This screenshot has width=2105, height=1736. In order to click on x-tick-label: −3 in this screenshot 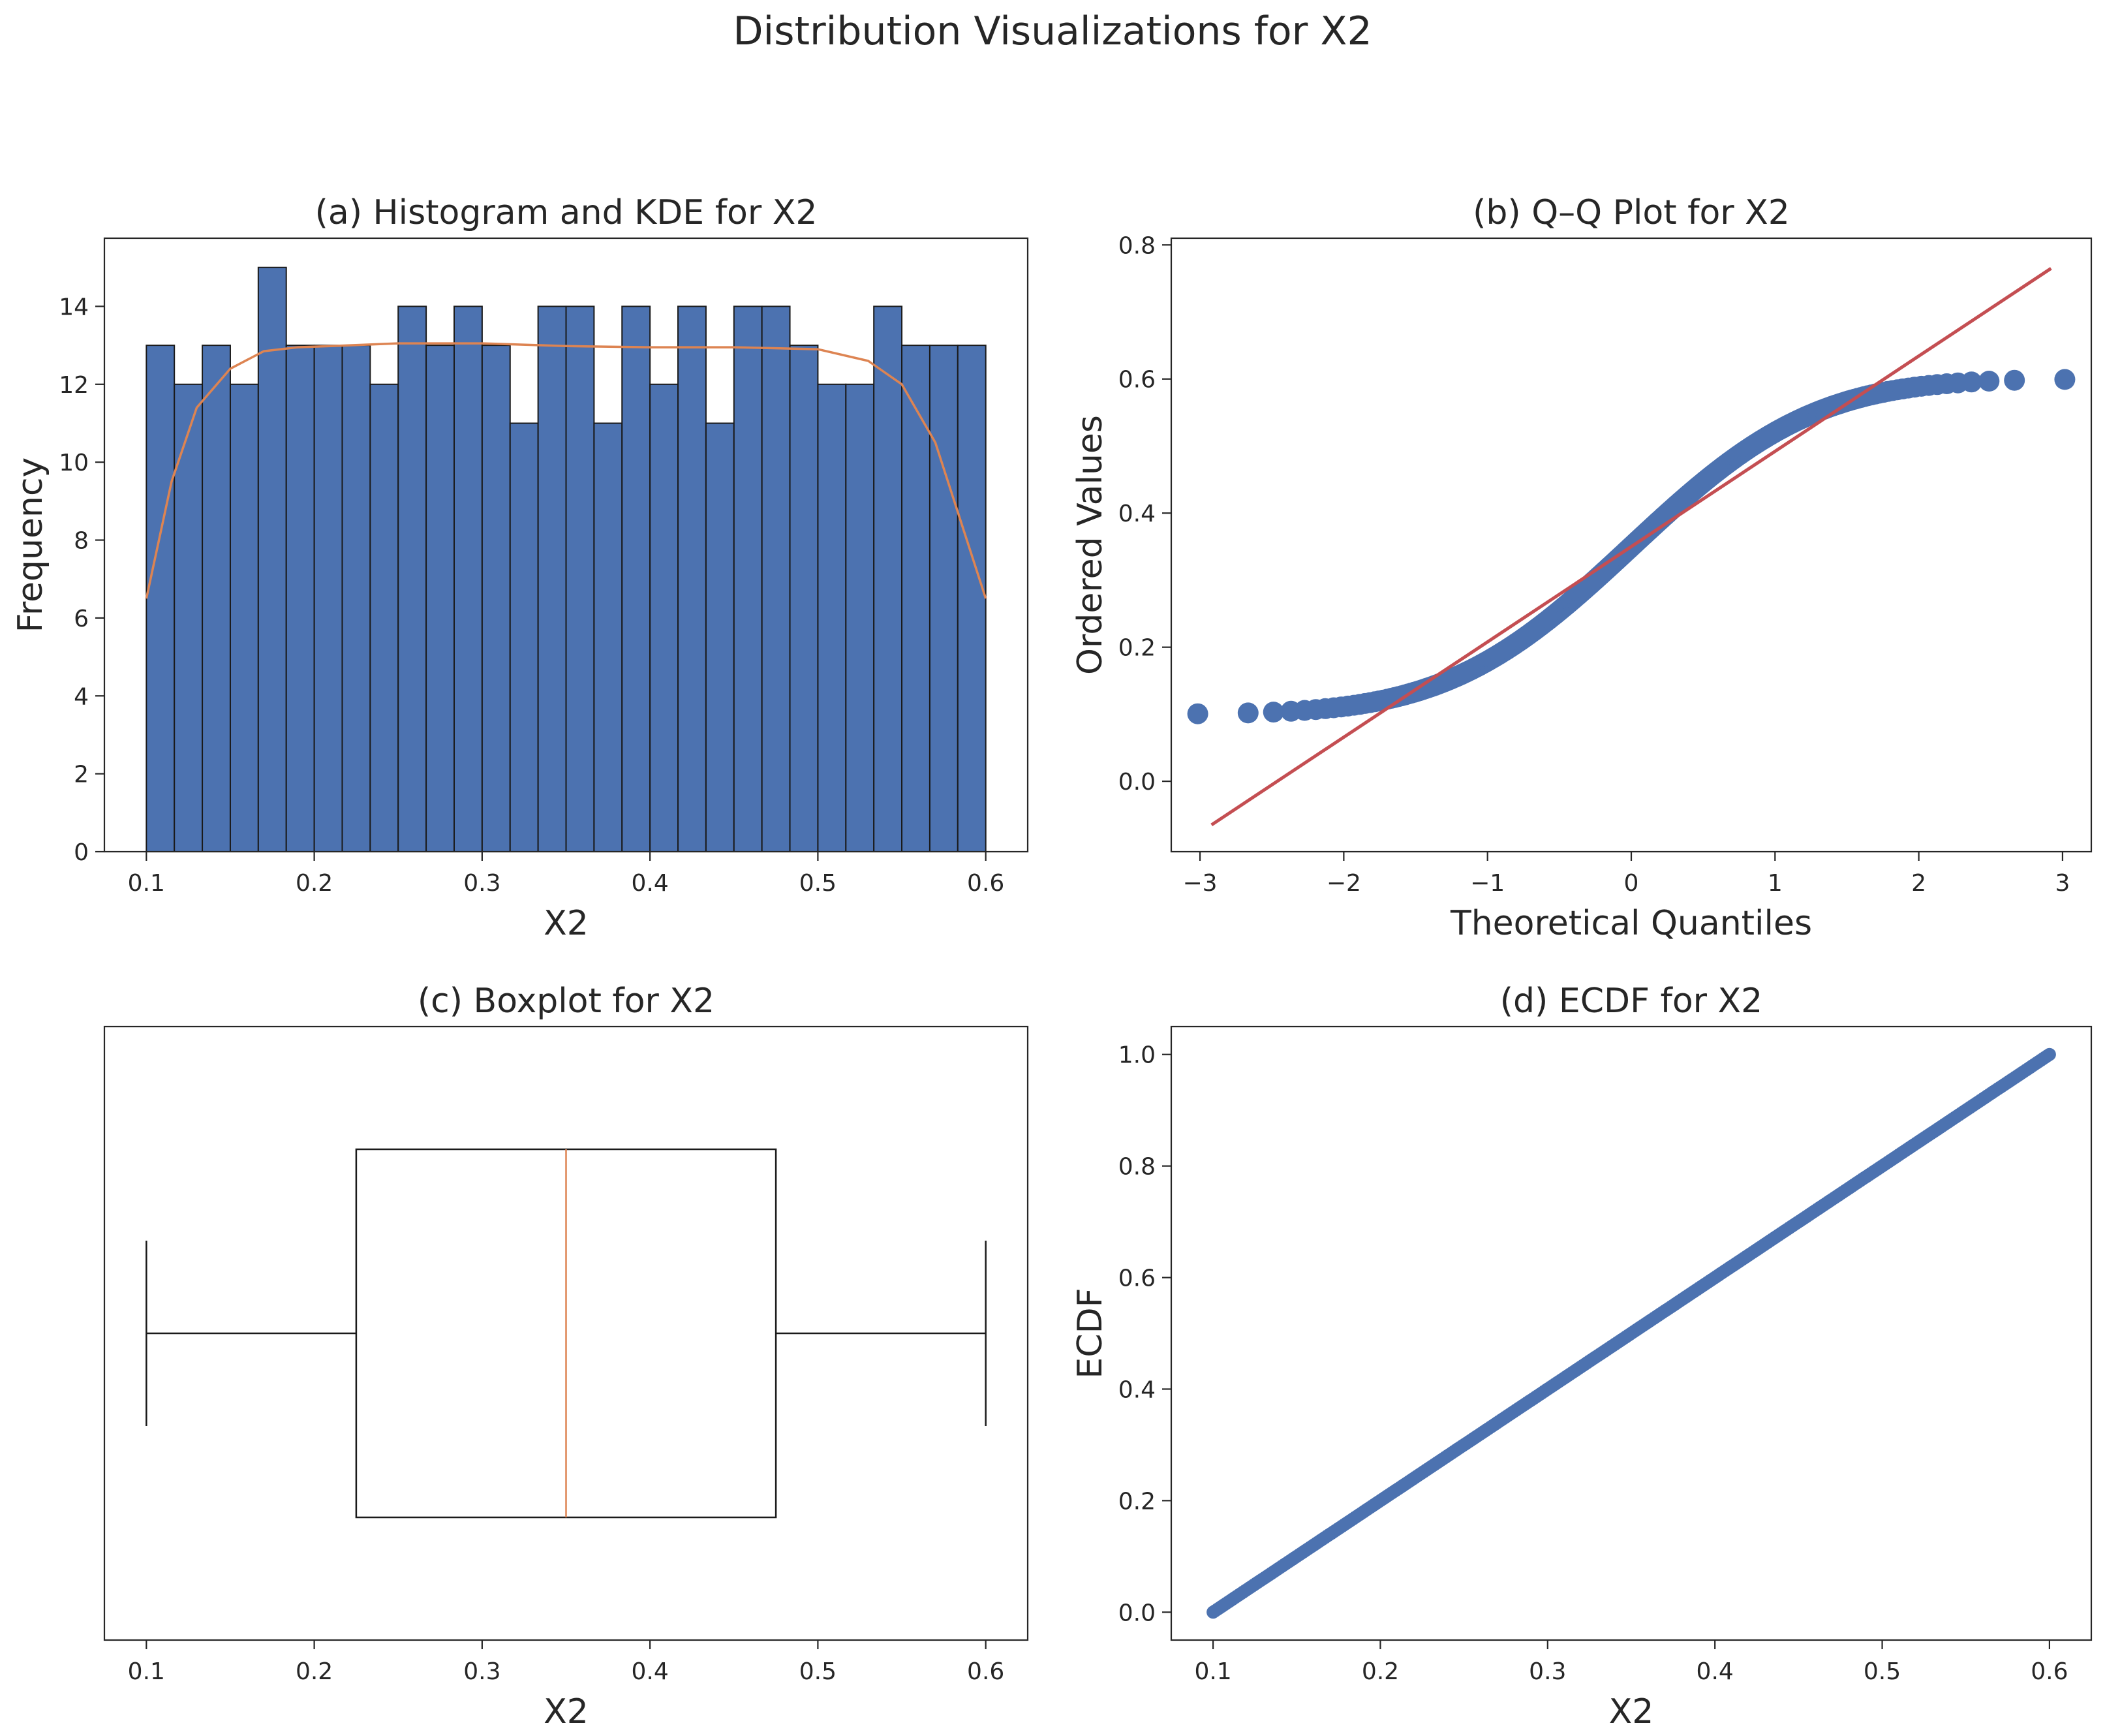, I will do `click(1200, 883)`.